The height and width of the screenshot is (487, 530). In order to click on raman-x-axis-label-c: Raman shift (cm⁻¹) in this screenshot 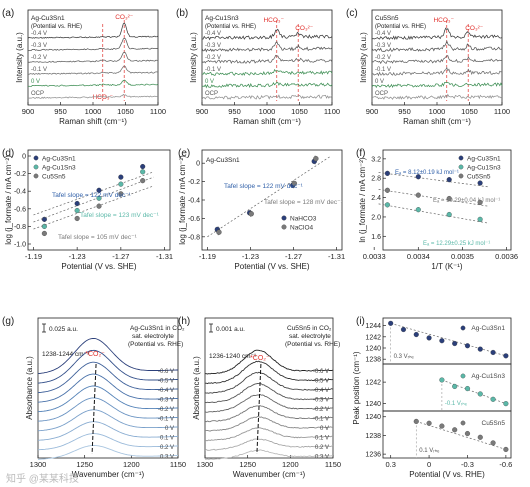, I will do `click(437, 121)`.